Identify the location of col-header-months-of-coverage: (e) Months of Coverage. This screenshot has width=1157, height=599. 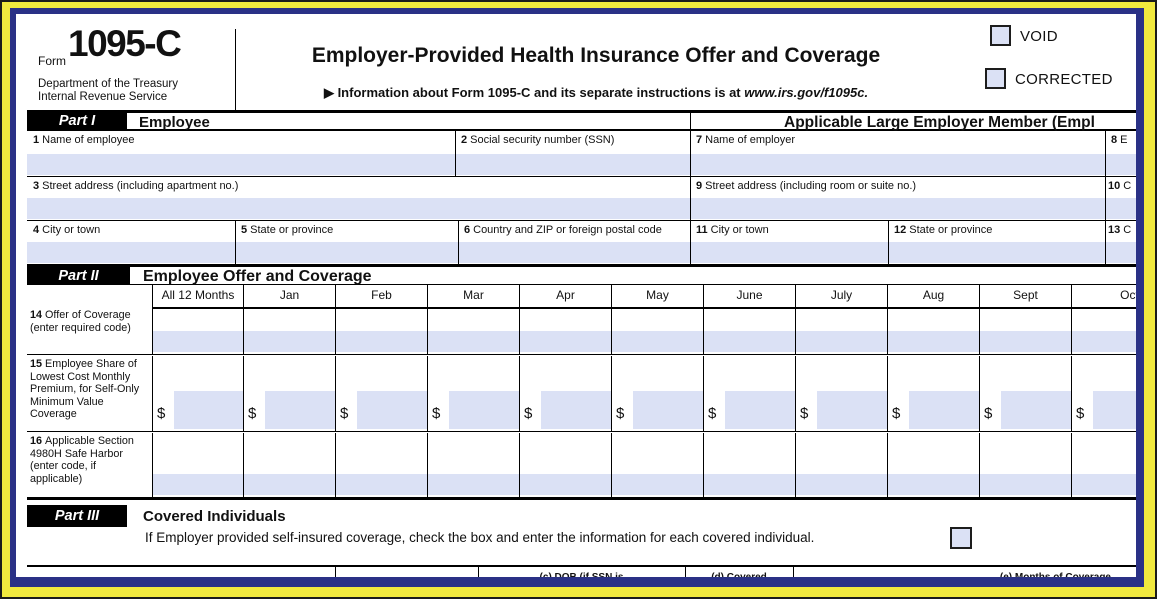
(964, 574).